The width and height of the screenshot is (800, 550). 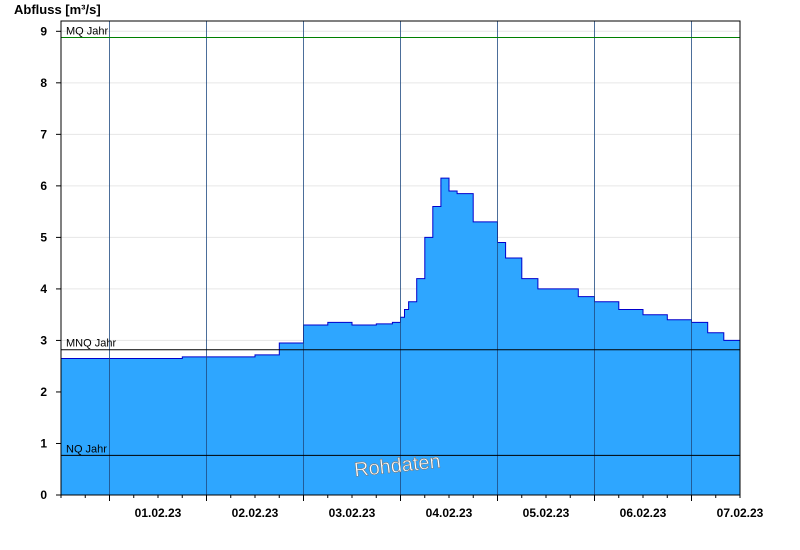 What do you see at coordinates (86, 449) in the screenshot?
I see `reference-line-label: NQ Jahr` at bounding box center [86, 449].